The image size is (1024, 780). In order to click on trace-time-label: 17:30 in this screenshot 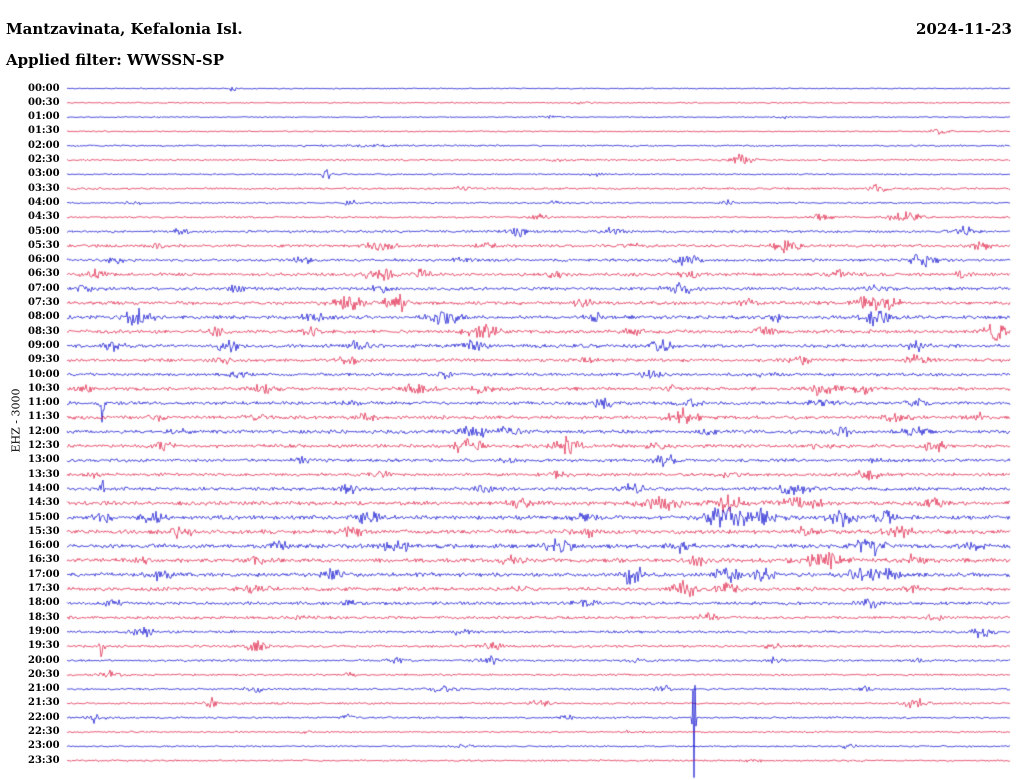, I will do `click(44, 588)`.